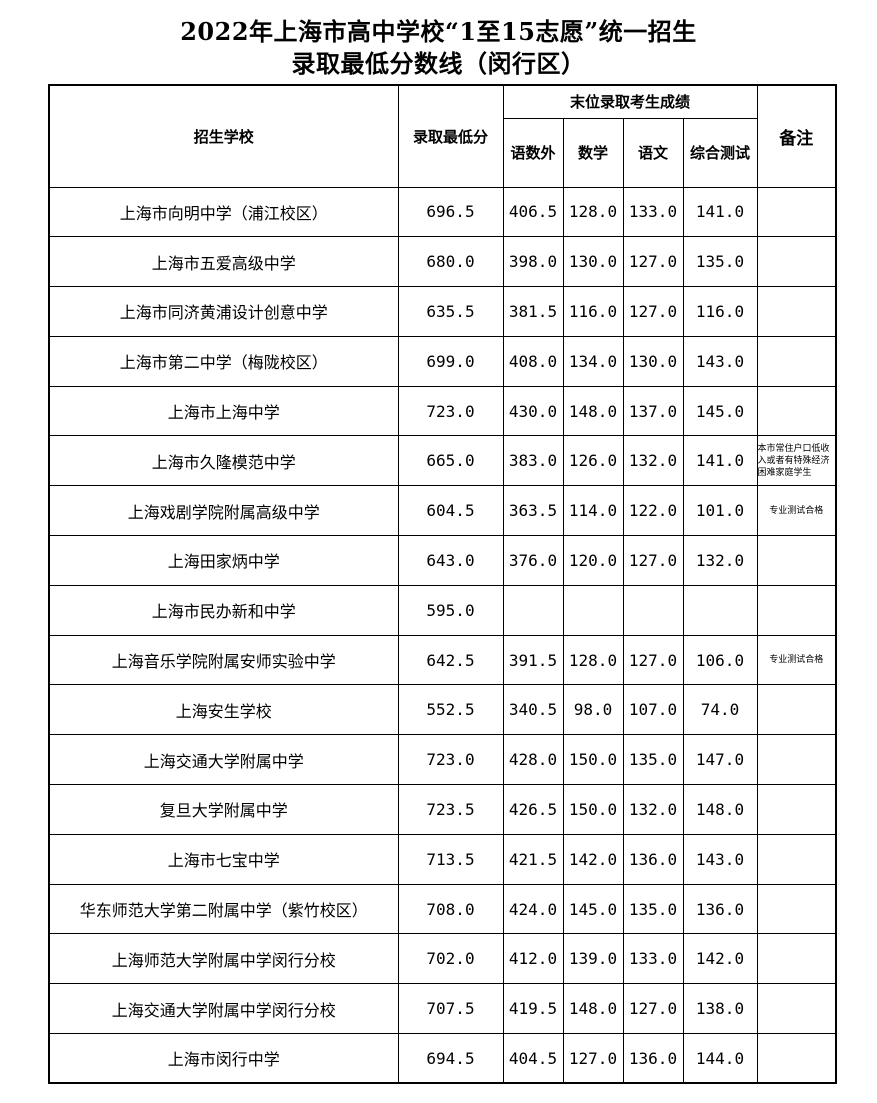 The width and height of the screenshot is (877, 1103). What do you see at coordinates (438, 31) in the screenshot?
I see `title-line-1: 2022年上海市高中学校“1至15志愿”统一招生` at bounding box center [438, 31].